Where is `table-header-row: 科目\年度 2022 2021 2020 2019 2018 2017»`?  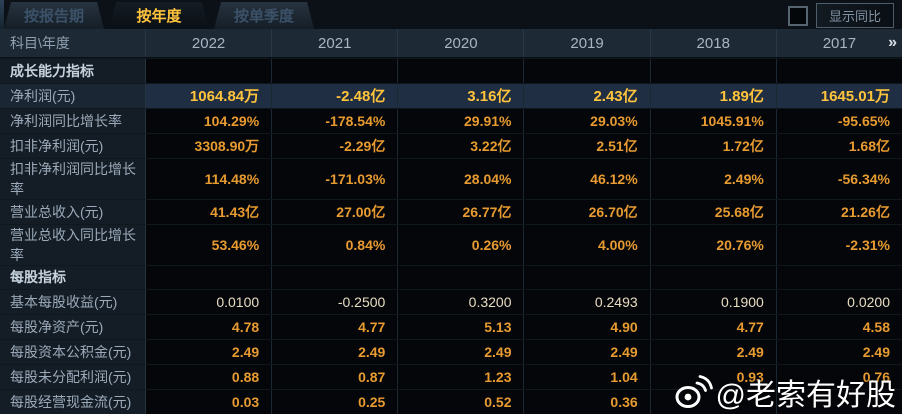
table-header-row: 科目\年度 2022 2021 2020 2019 2018 2017» is located at coordinates (451, 43).